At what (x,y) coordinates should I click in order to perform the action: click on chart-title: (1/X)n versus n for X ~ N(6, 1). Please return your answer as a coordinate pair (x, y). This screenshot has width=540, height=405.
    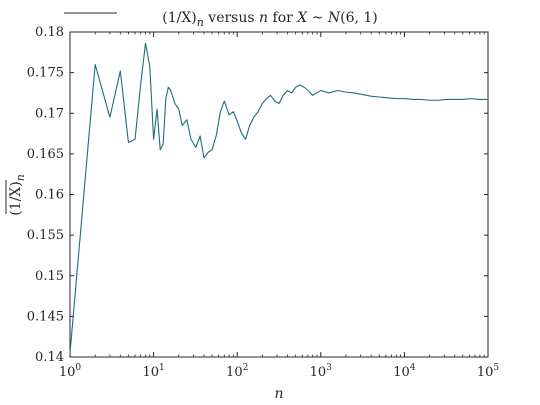
    Looking at the image, I should click on (270, 19).